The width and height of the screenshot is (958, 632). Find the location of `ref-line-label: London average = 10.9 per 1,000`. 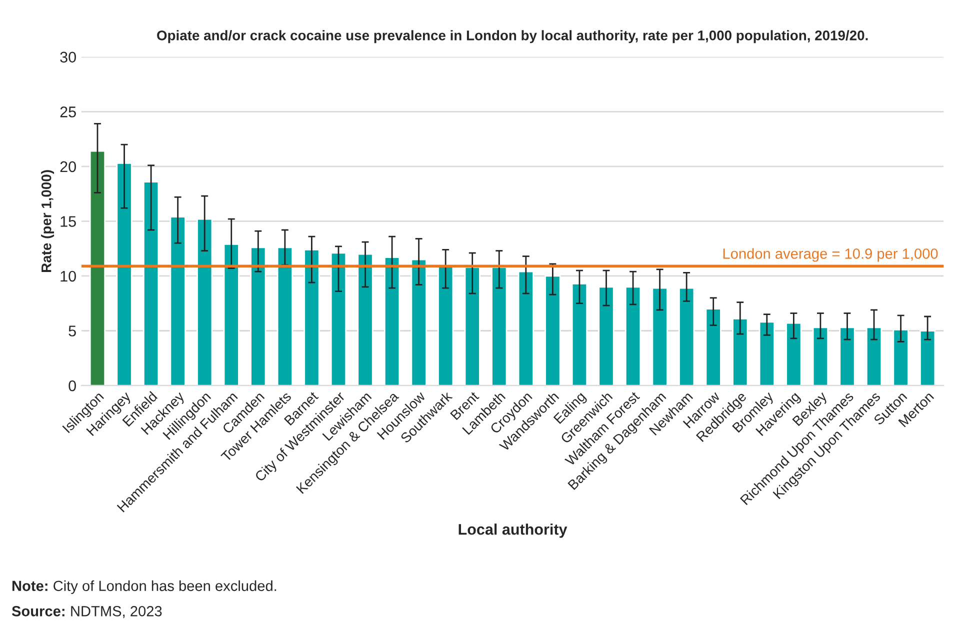

ref-line-label: London average = 10.9 per 1,000 is located at coordinates (830, 255).